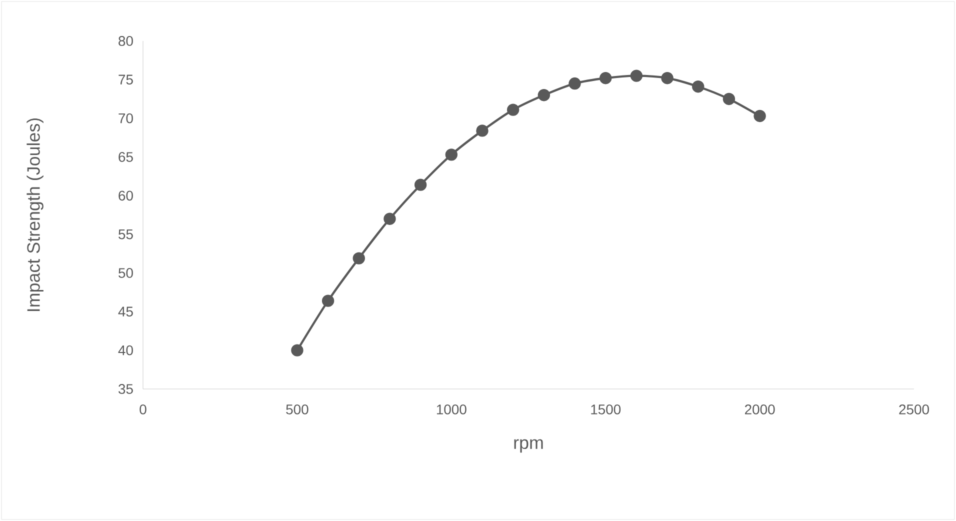  What do you see at coordinates (451, 409) in the screenshot?
I see `x-tick-label: 1000` at bounding box center [451, 409].